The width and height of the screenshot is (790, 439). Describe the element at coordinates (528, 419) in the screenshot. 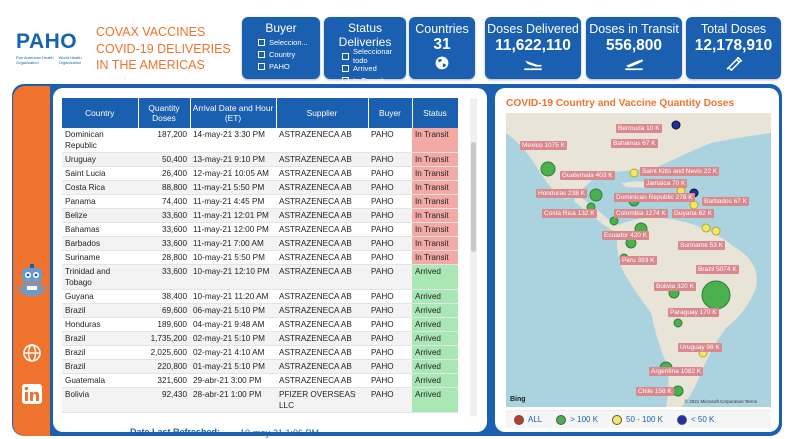

I see `legend-all: ALL` at that location.